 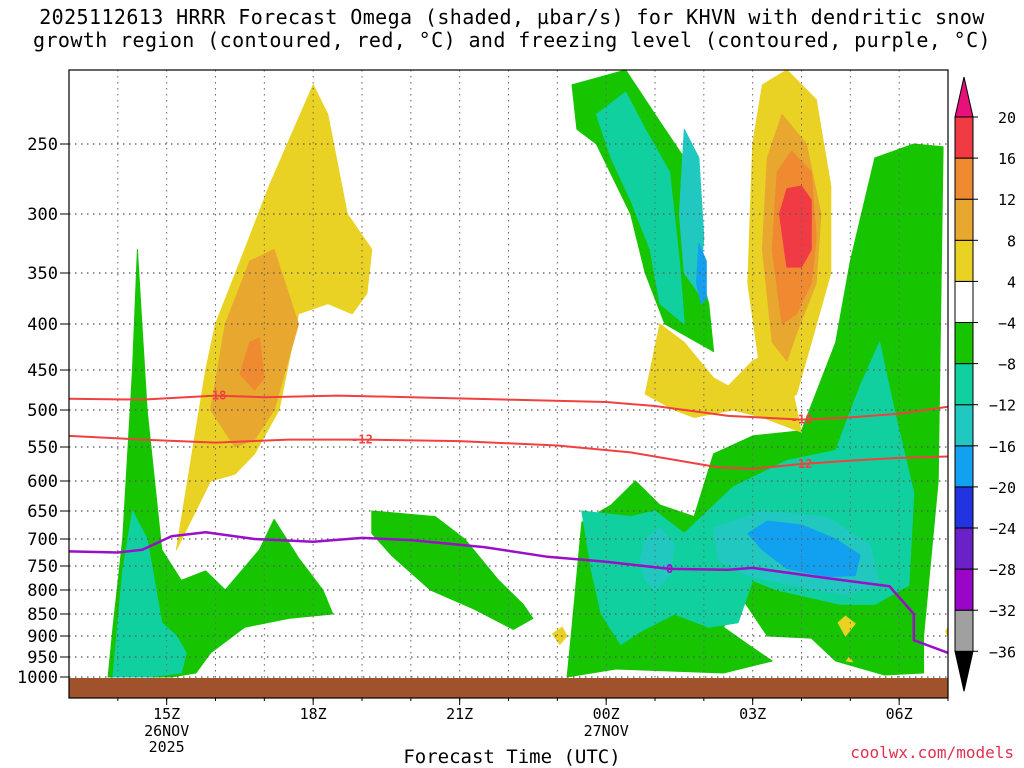 I want to click on y-tick-label-350: 350, so click(x=42, y=274).